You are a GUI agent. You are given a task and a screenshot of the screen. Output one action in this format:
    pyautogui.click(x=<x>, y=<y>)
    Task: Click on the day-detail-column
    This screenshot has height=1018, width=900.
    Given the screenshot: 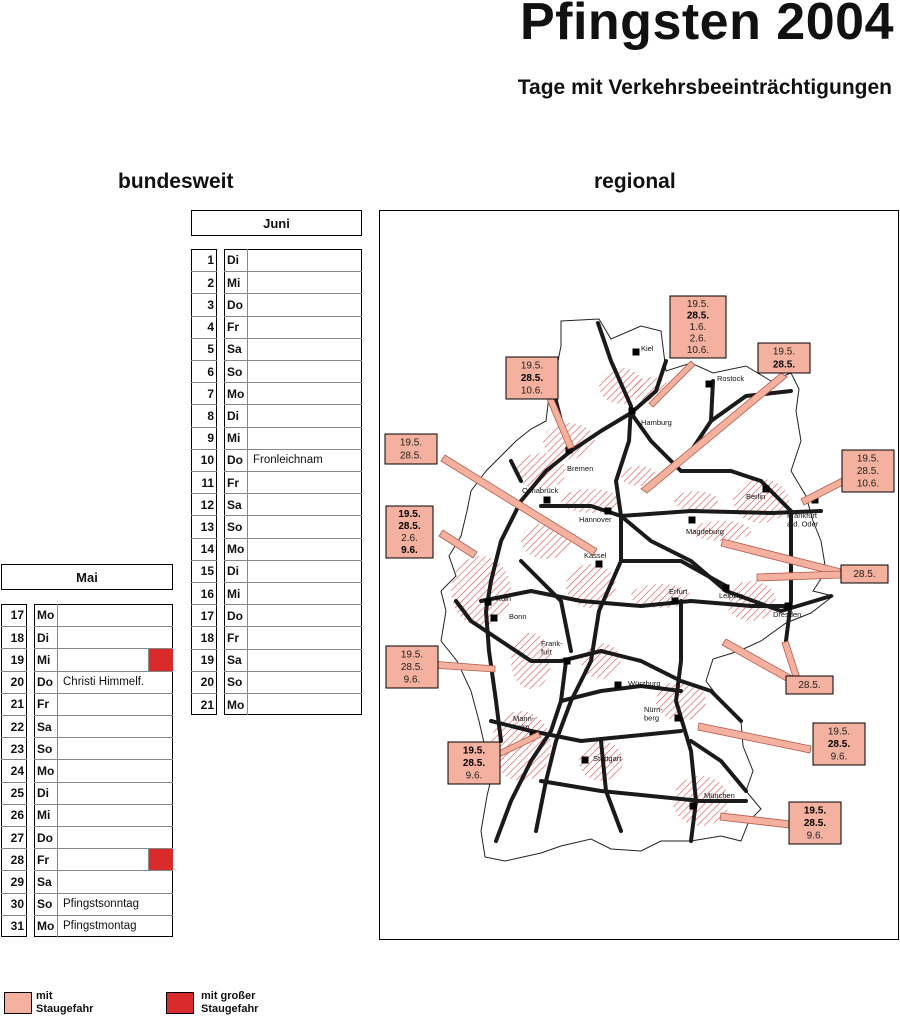 What is the action you would take?
    pyautogui.click(x=103, y=770)
    